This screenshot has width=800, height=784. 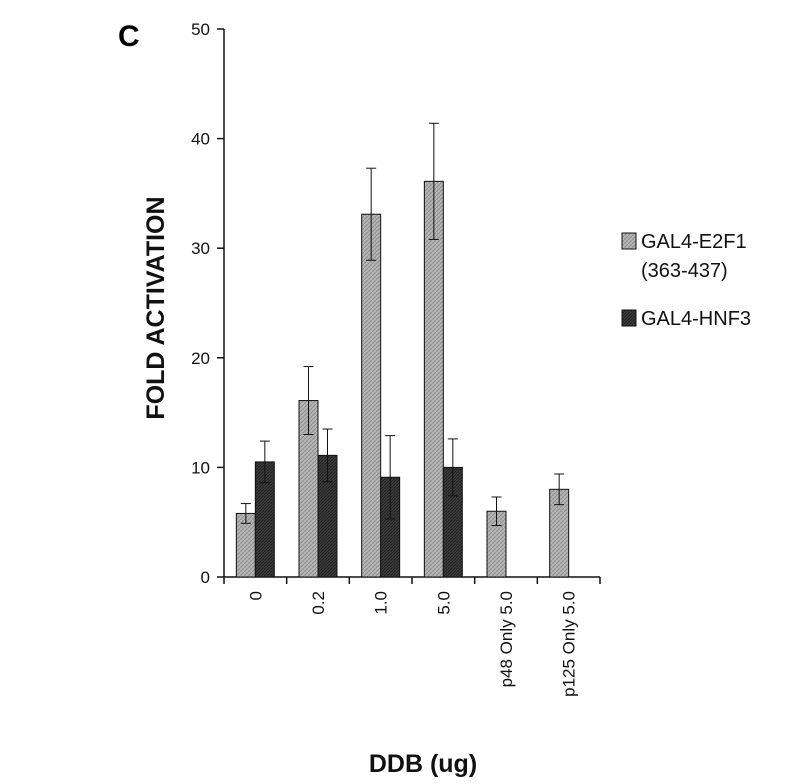 I want to click on y-axis: 0 10 20 30 40 50, so click(x=208, y=303).